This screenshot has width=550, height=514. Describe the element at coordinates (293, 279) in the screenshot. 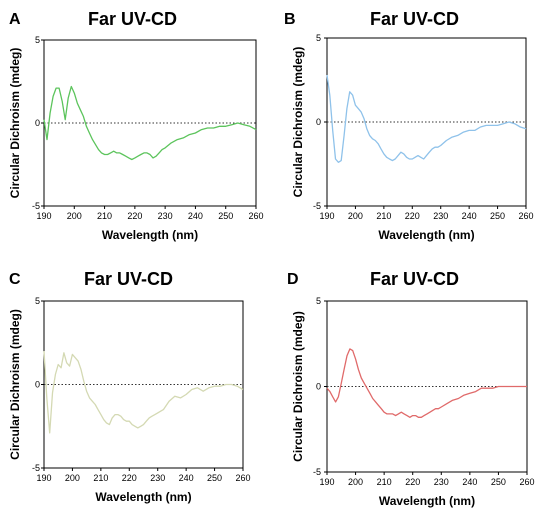

I see `panel-letter: D` at that location.